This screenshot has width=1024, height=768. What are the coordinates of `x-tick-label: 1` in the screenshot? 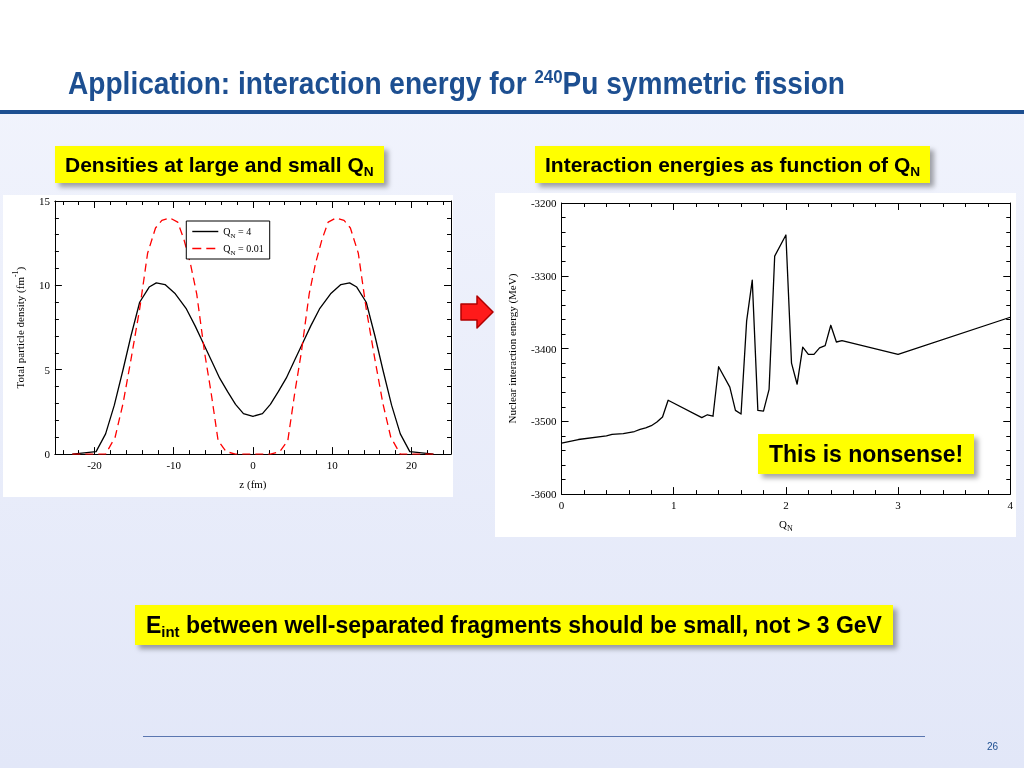 It's located at (673, 504).